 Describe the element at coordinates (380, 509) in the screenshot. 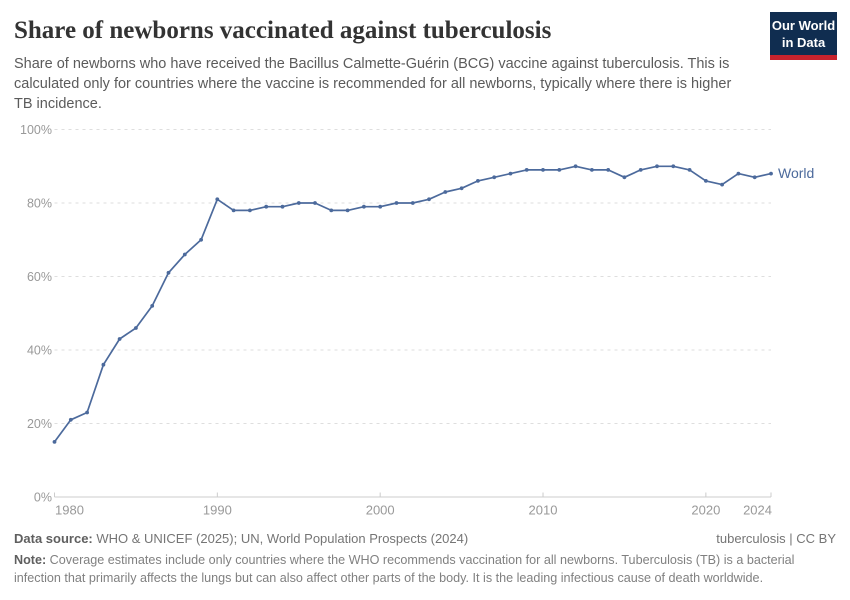

I see `x-axis-label-2000: 2000` at that location.